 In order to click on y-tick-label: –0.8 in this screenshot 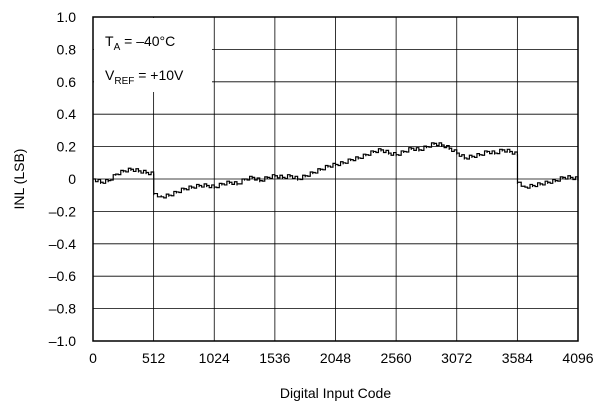, I will do `click(62, 309)`.